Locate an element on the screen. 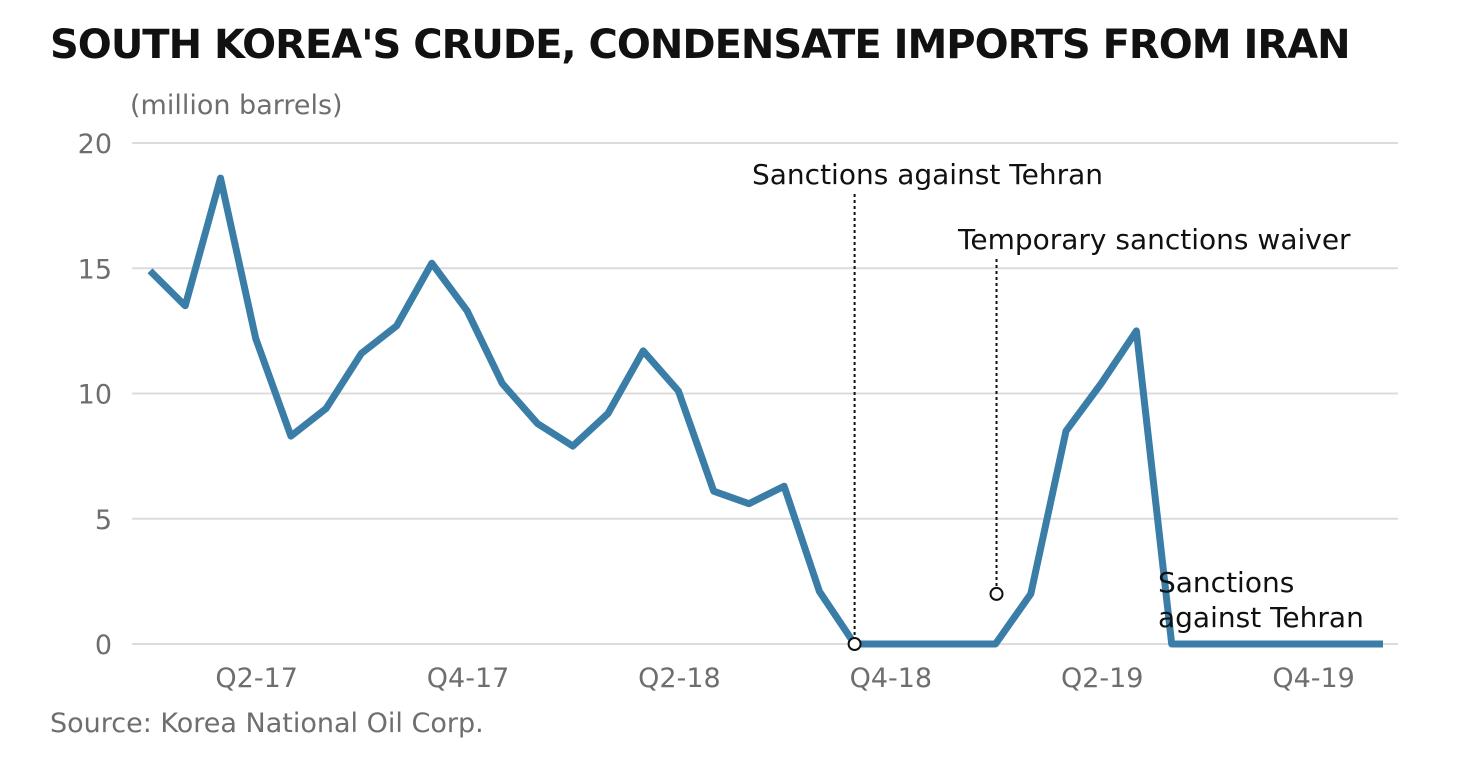  annotation-lines is located at coordinates (925, 419).